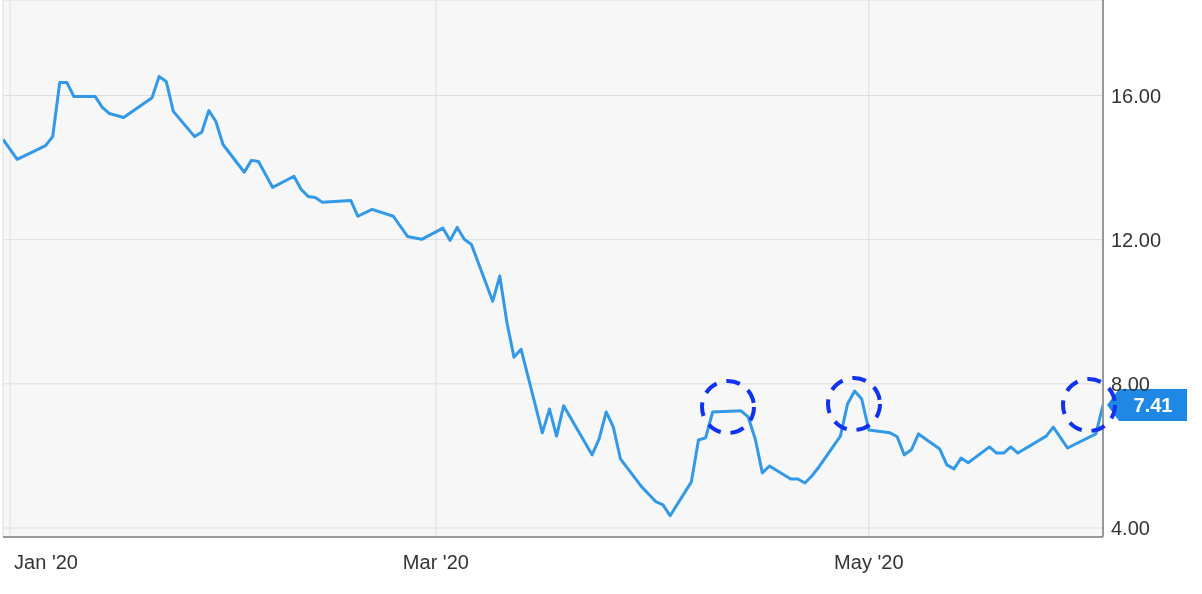  Describe the element at coordinates (1136, 95) in the screenshot. I see `y-tick-label: 16.00` at that location.